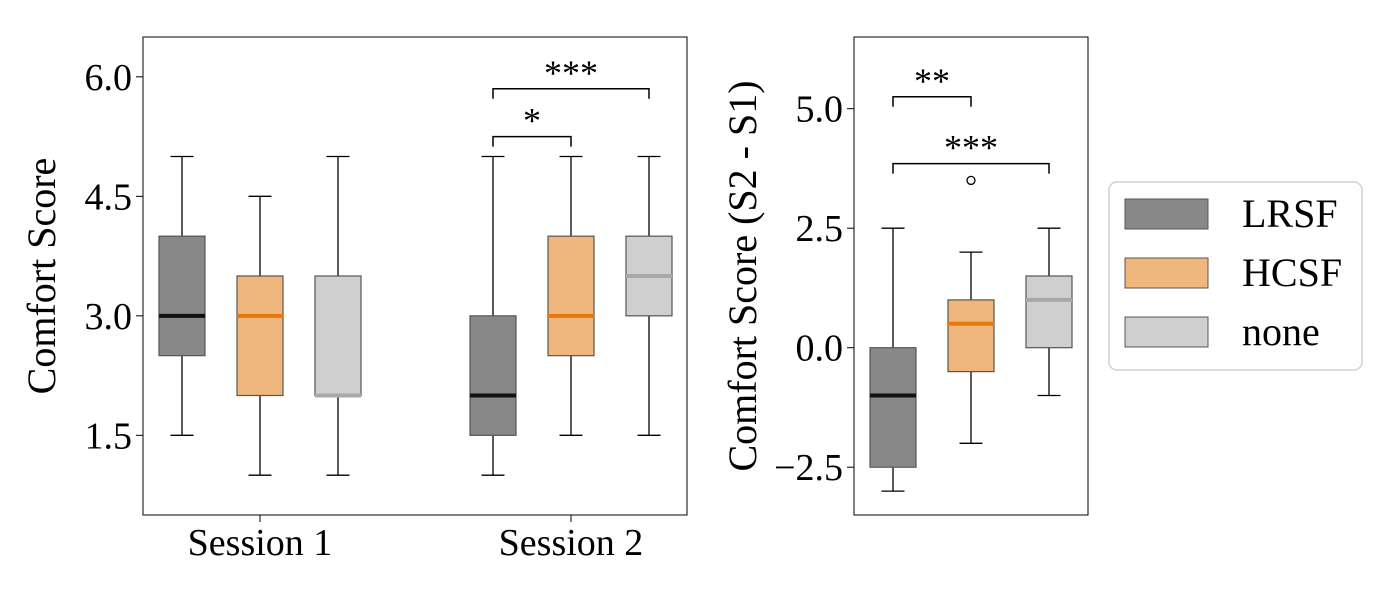  Describe the element at coordinates (109, 197) in the screenshot. I see `y-tick-label: 4.5` at that location.